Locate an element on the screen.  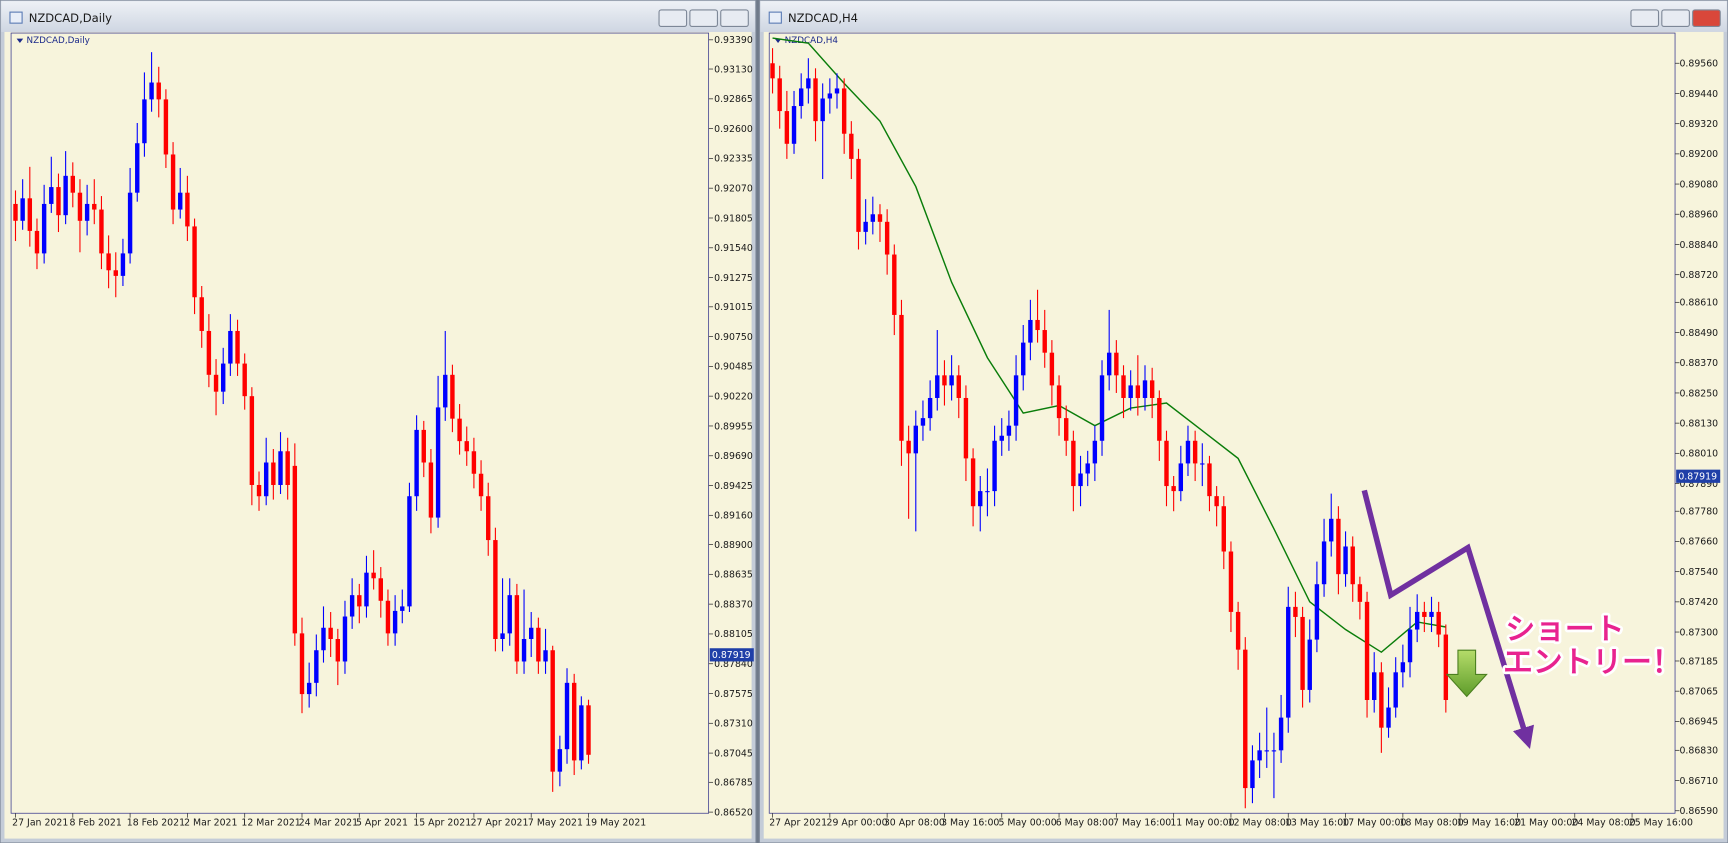
annotation-text: エントリー！ is located at coordinates (1592, 662).